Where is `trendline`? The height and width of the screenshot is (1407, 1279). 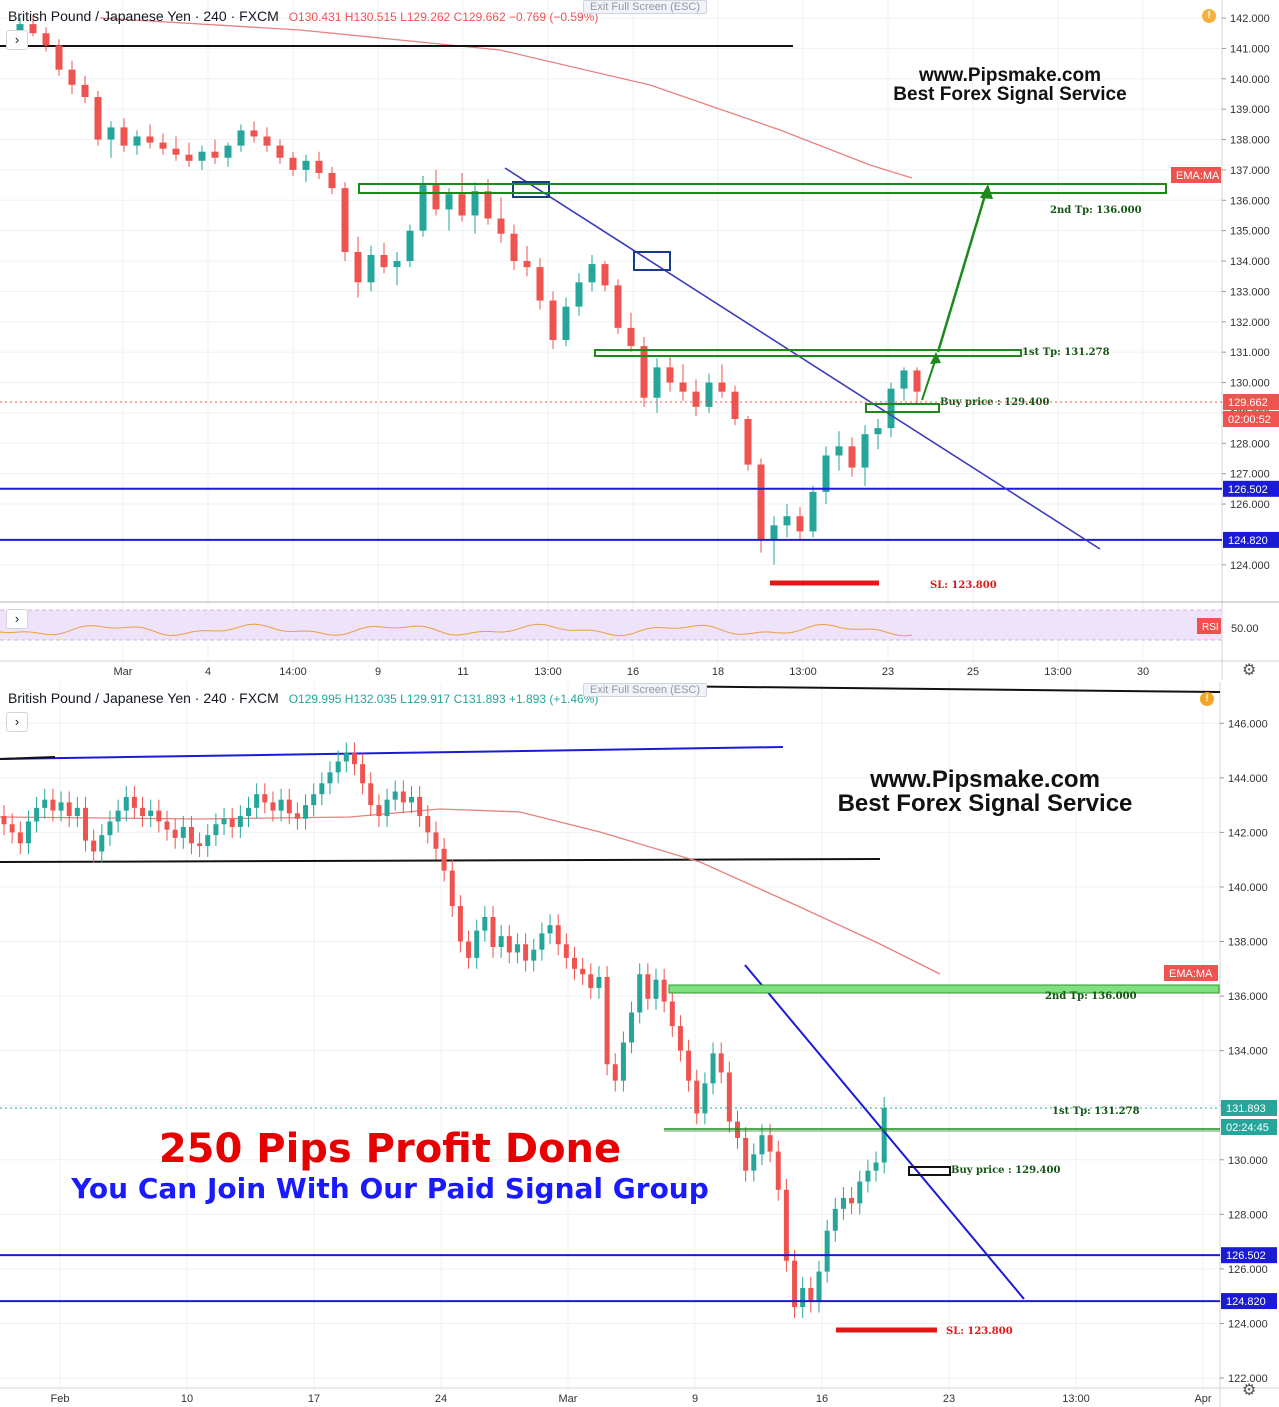 trendline is located at coordinates (802, 358).